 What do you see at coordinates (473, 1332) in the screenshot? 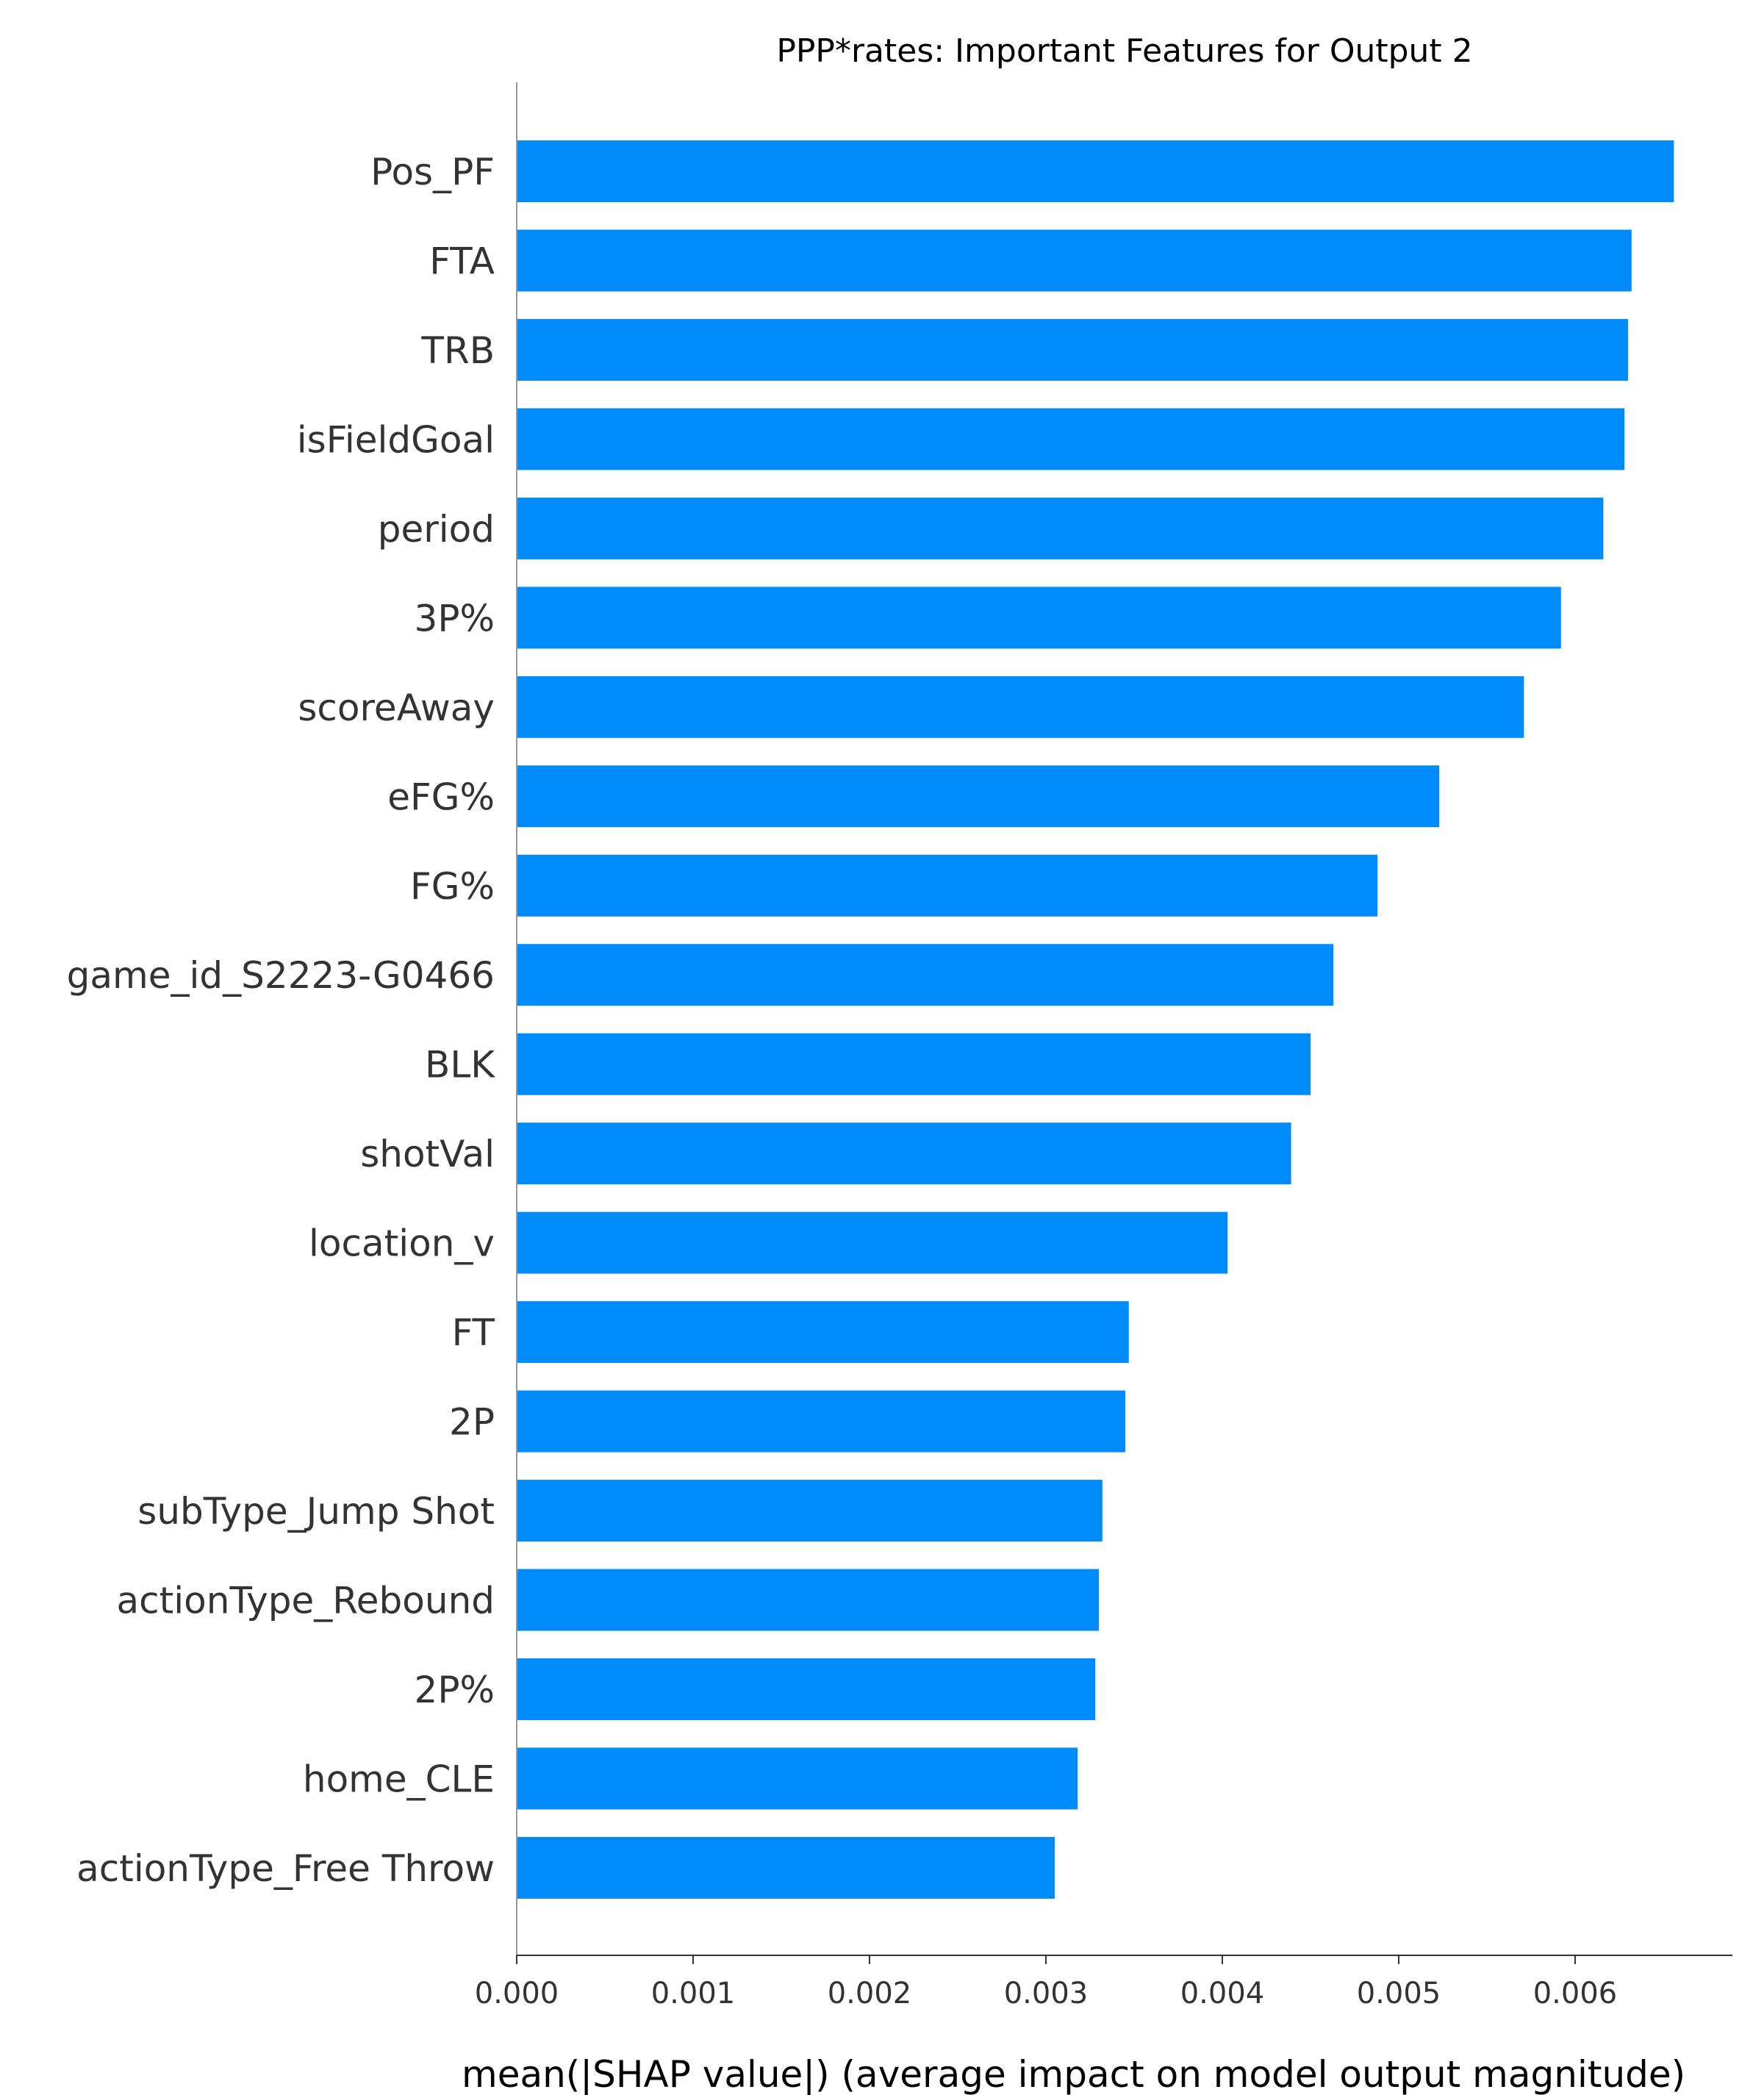
I see `category-label-13: FT` at bounding box center [473, 1332].